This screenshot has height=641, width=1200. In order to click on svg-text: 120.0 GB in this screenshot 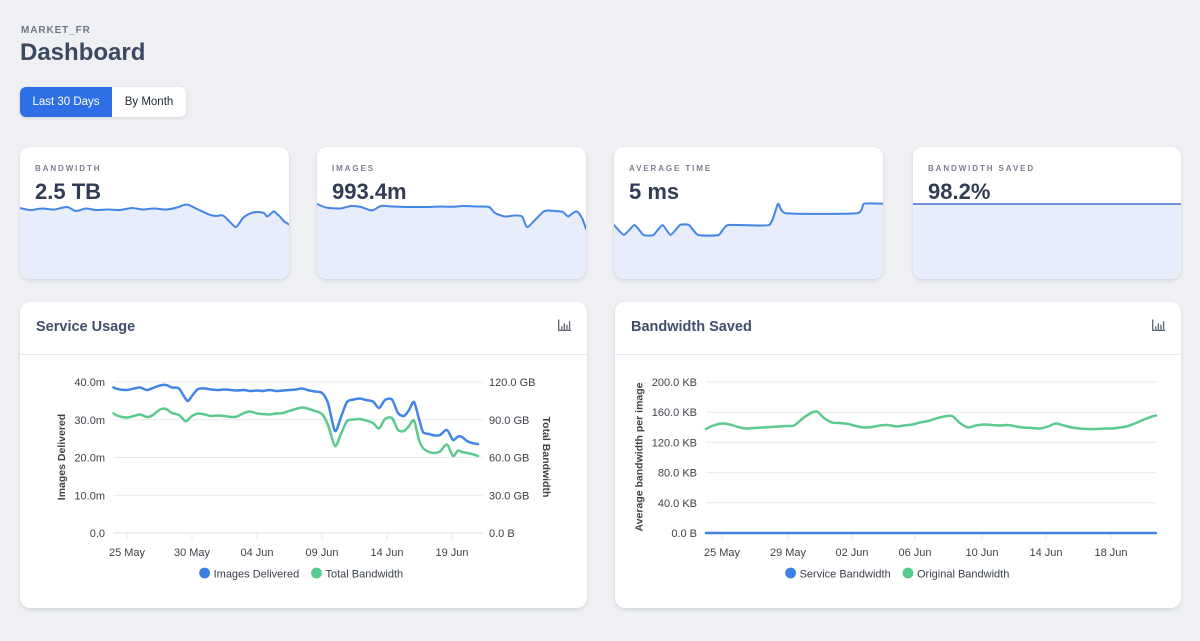, I will do `click(512, 383)`.